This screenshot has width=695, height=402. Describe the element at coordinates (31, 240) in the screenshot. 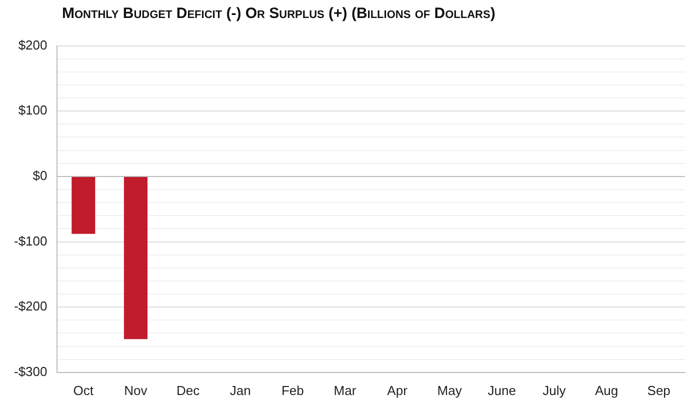

I see `y-tick-label: -$100` at that location.